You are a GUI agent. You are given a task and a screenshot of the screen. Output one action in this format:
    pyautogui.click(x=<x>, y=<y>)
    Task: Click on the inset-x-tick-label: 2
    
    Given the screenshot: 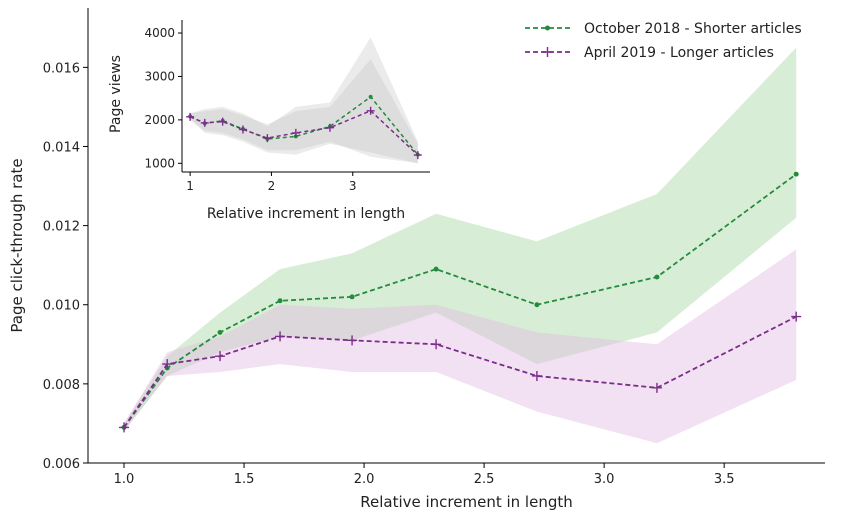 What is the action you would take?
    pyautogui.click(x=272, y=186)
    